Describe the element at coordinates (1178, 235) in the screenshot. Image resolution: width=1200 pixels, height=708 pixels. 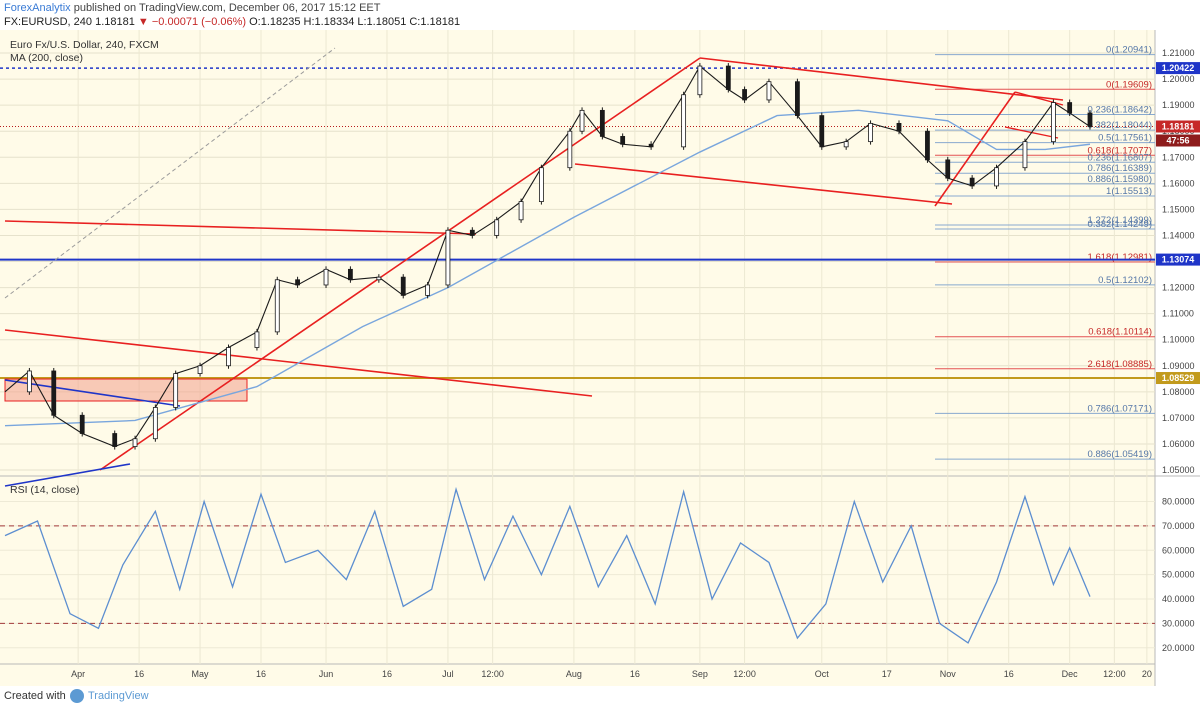
I see `price-tick-label: 1.14000` at that location.